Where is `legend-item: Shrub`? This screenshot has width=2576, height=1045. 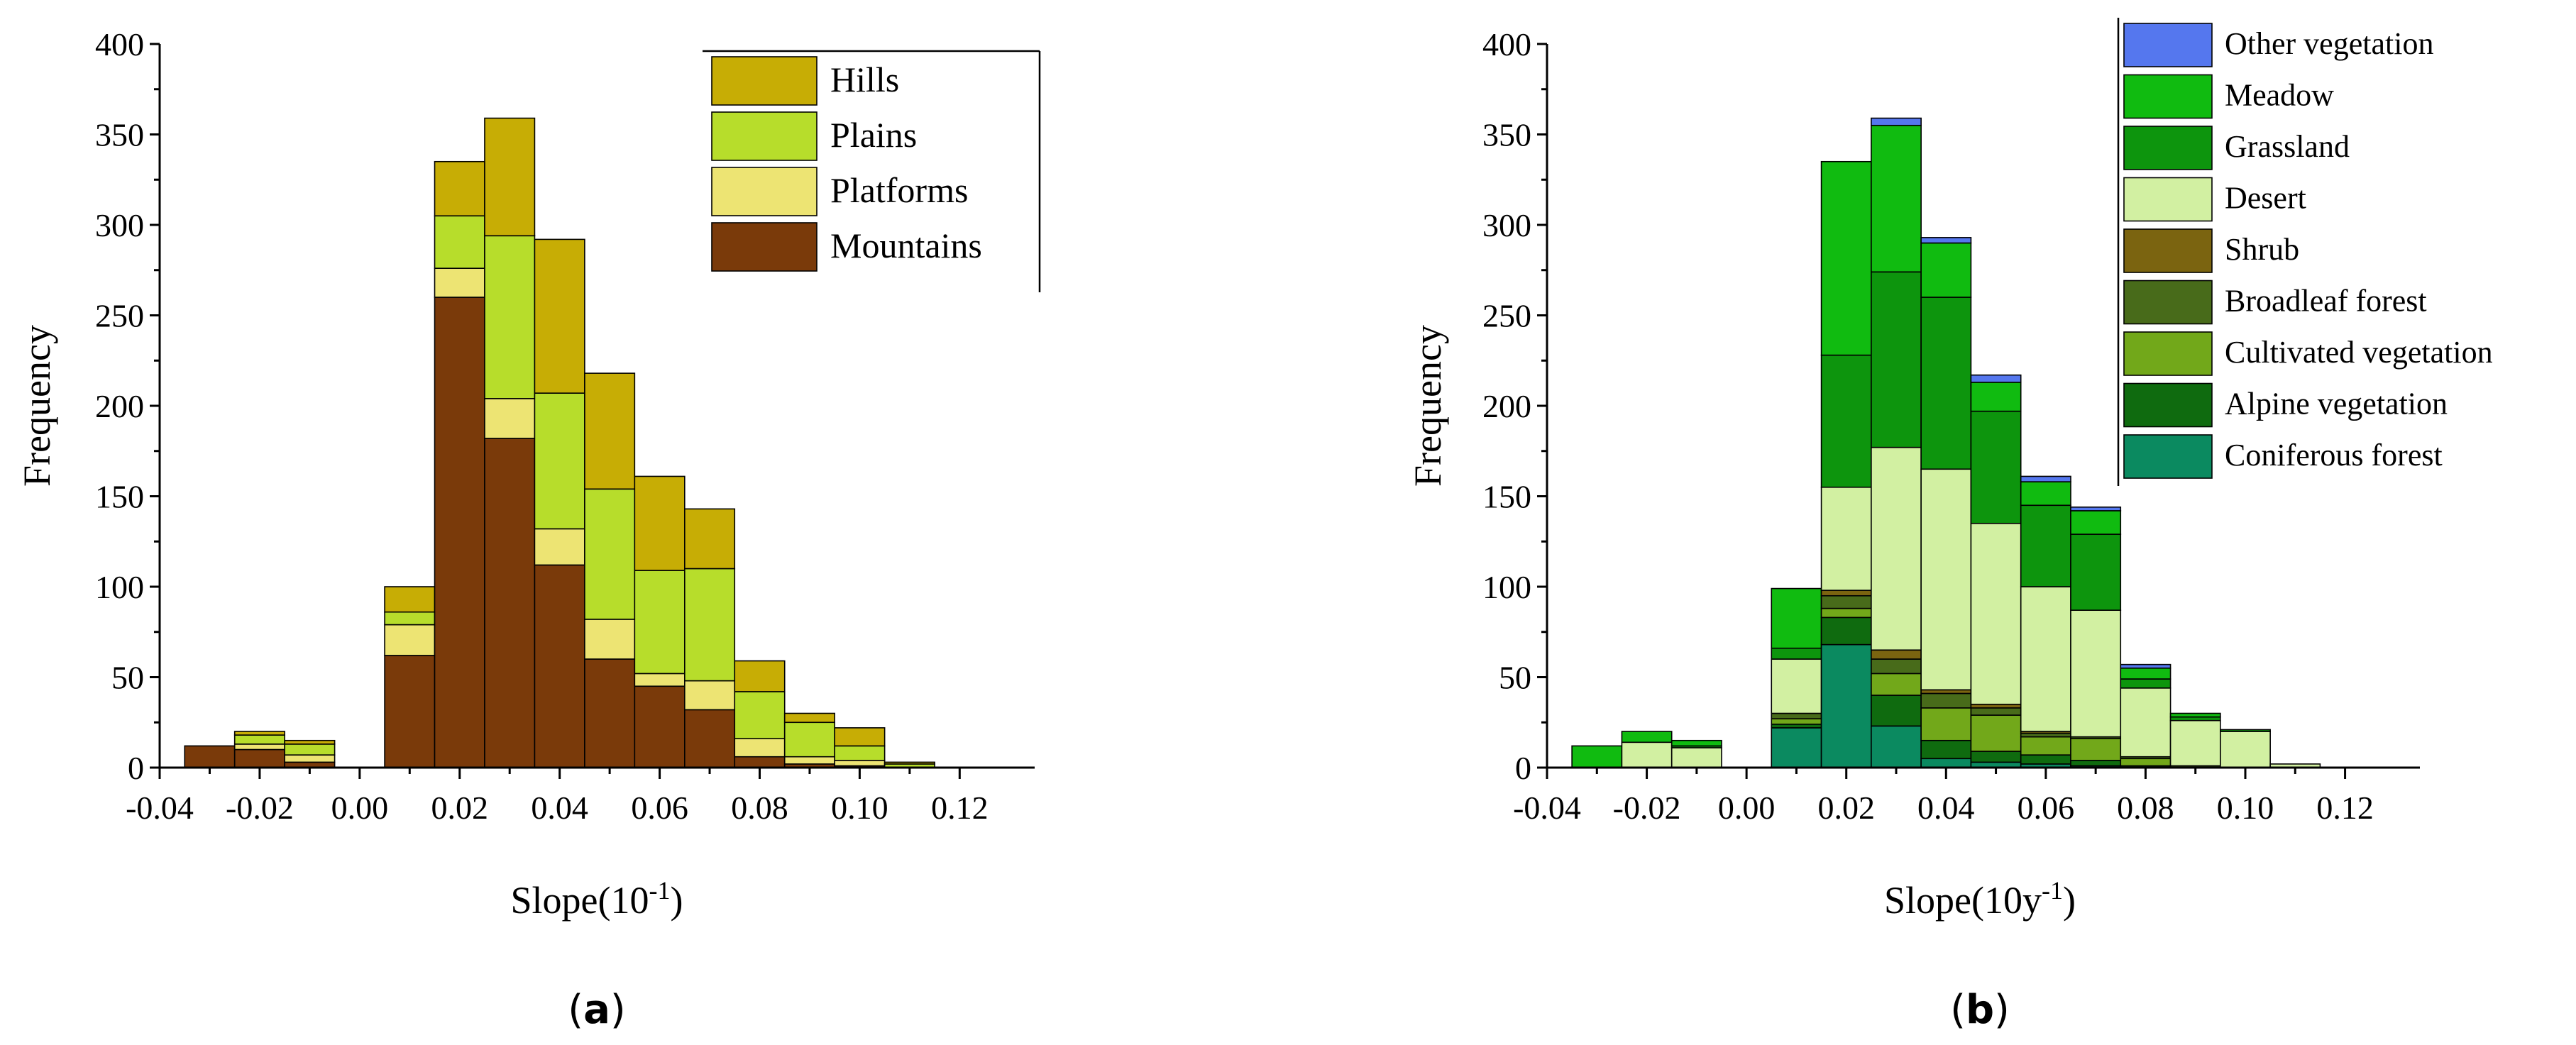
legend-item: Shrub is located at coordinates (2211, 250).